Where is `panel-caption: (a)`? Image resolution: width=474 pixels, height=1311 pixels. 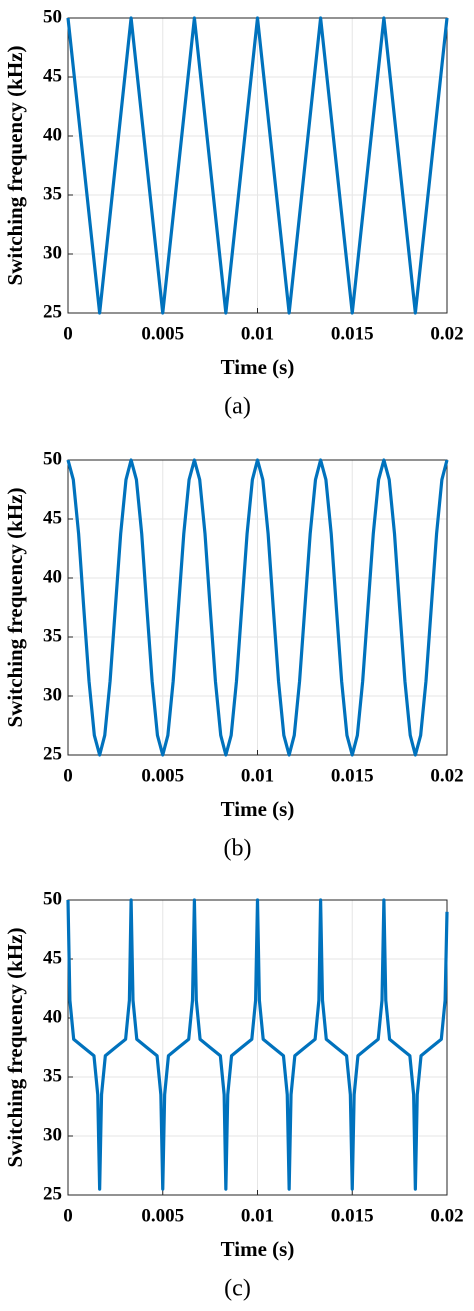
panel-caption: (a) is located at coordinates (237, 407).